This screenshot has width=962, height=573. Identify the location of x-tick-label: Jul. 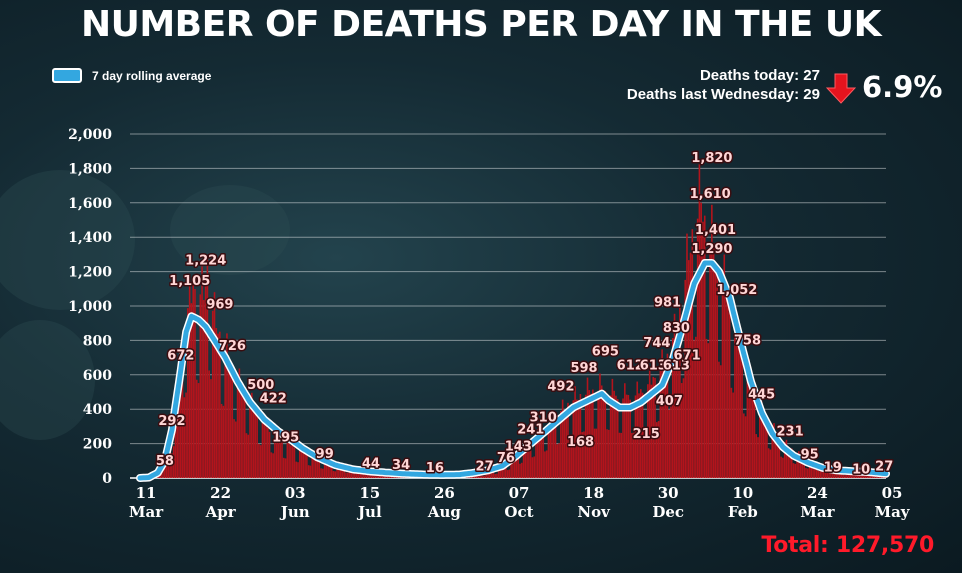
(369, 512).